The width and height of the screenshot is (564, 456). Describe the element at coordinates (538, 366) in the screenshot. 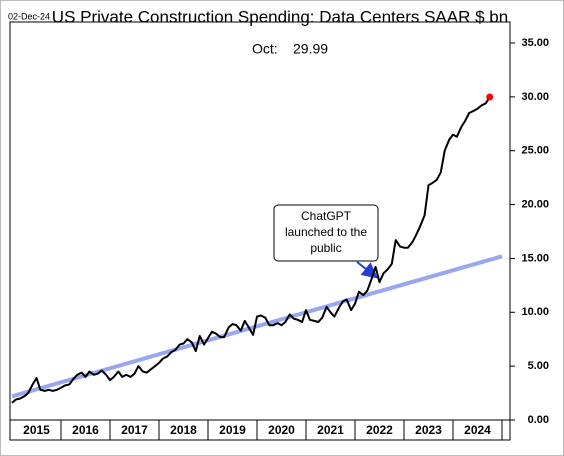

I see `y-tick-label: 5.00` at that location.